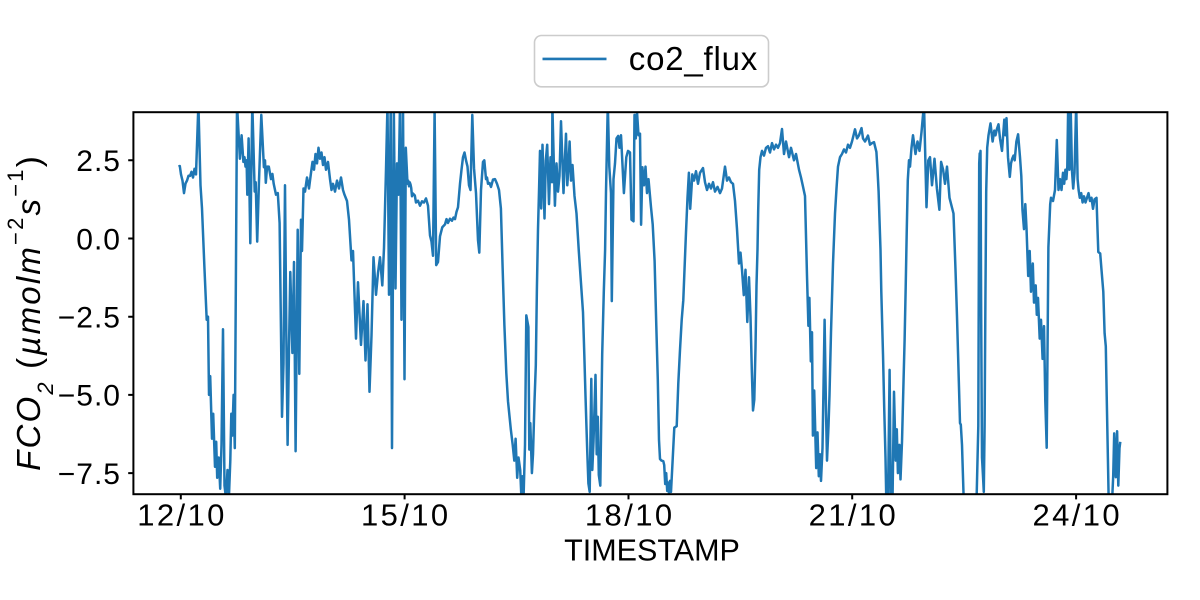  What do you see at coordinates (182, 515) in the screenshot?
I see `svg-text: 12/10` at bounding box center [182, 515].